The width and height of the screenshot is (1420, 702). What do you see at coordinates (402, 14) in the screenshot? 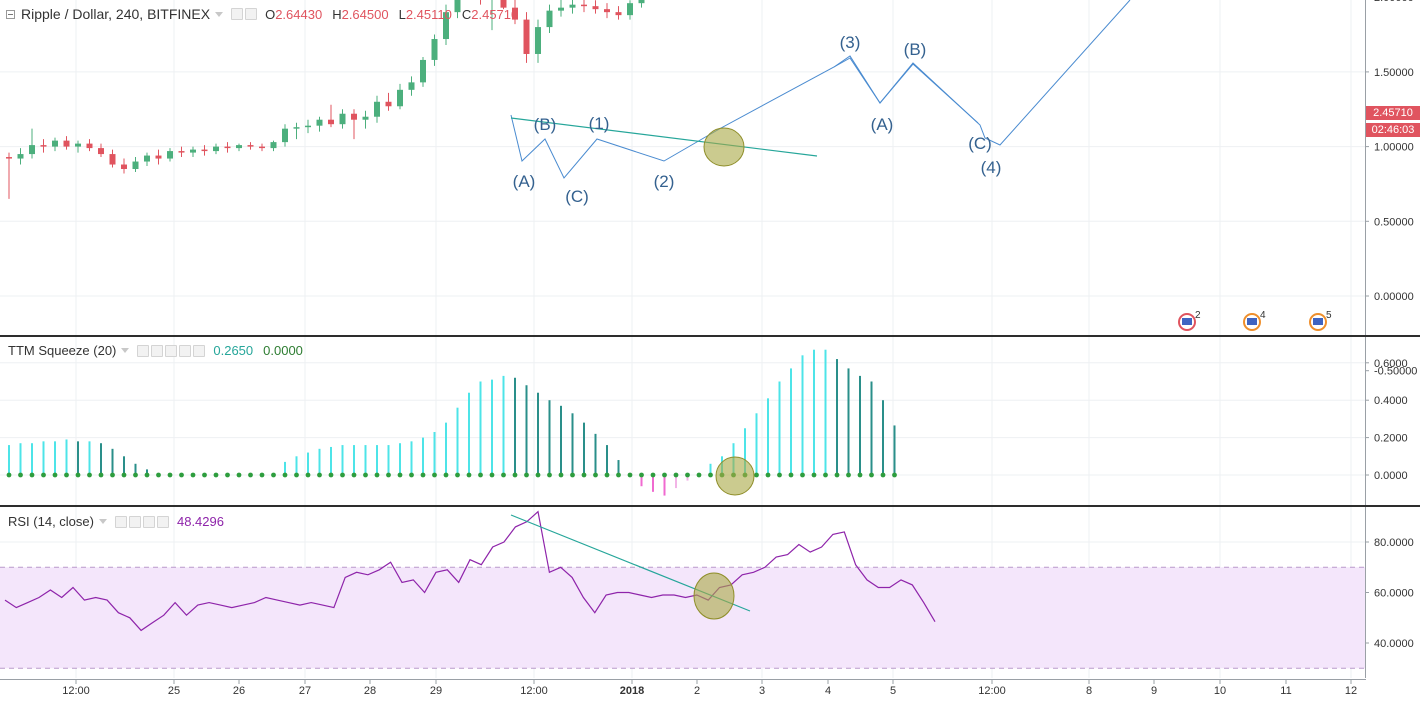
I see `ohlc-low-key: L` at bounding box center [402, 14].